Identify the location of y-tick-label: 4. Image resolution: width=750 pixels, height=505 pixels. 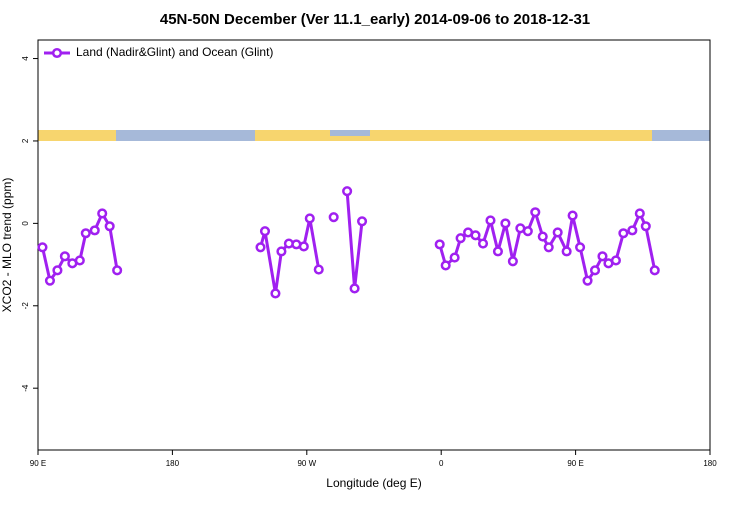
(25, 58).